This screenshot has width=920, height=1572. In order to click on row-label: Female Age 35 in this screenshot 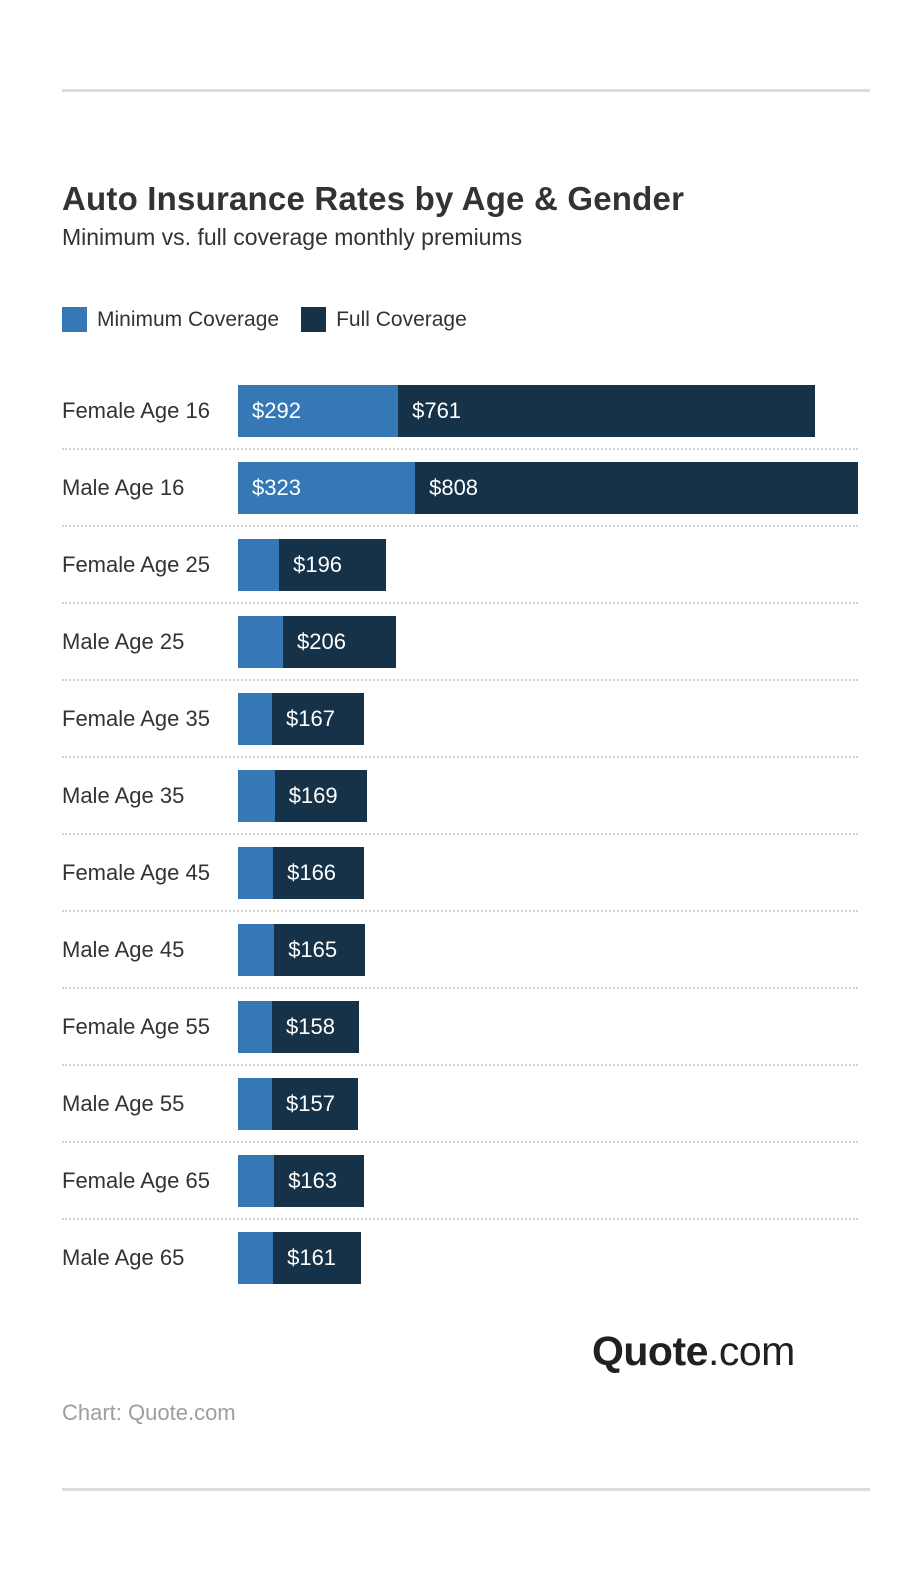, I will do `click(136, 718)`.